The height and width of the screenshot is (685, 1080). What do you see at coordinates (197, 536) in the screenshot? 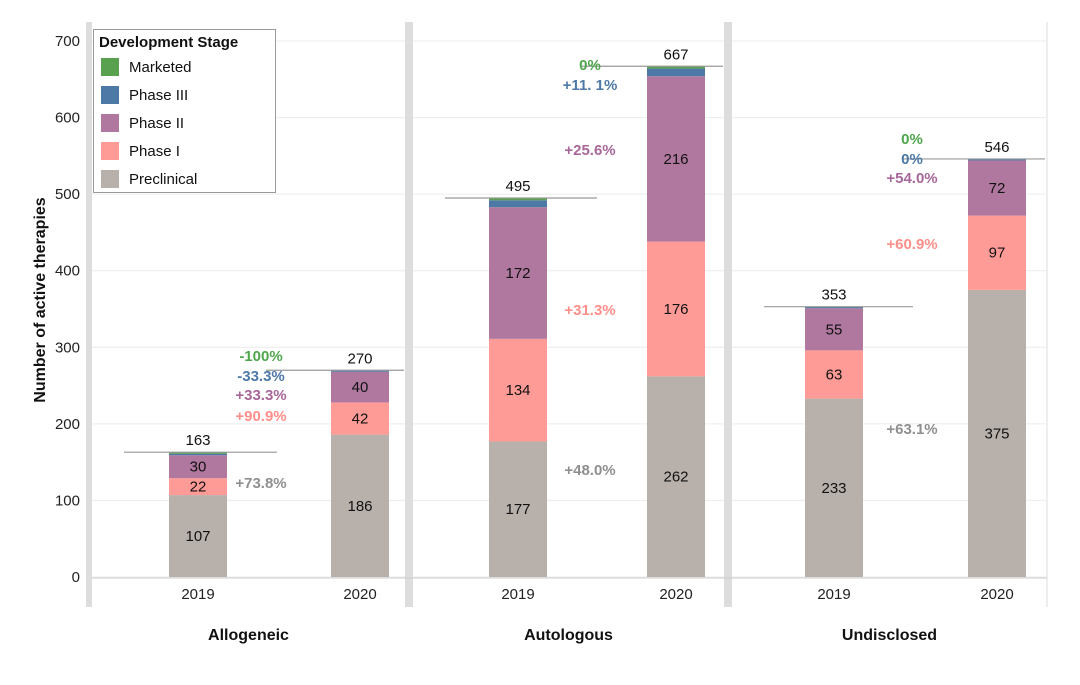
I see `bar-value-label: 107` at bounding box center [197, 536].